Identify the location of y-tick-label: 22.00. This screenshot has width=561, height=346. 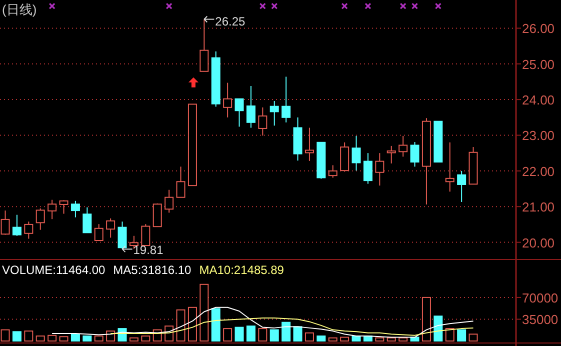
(538, 171).